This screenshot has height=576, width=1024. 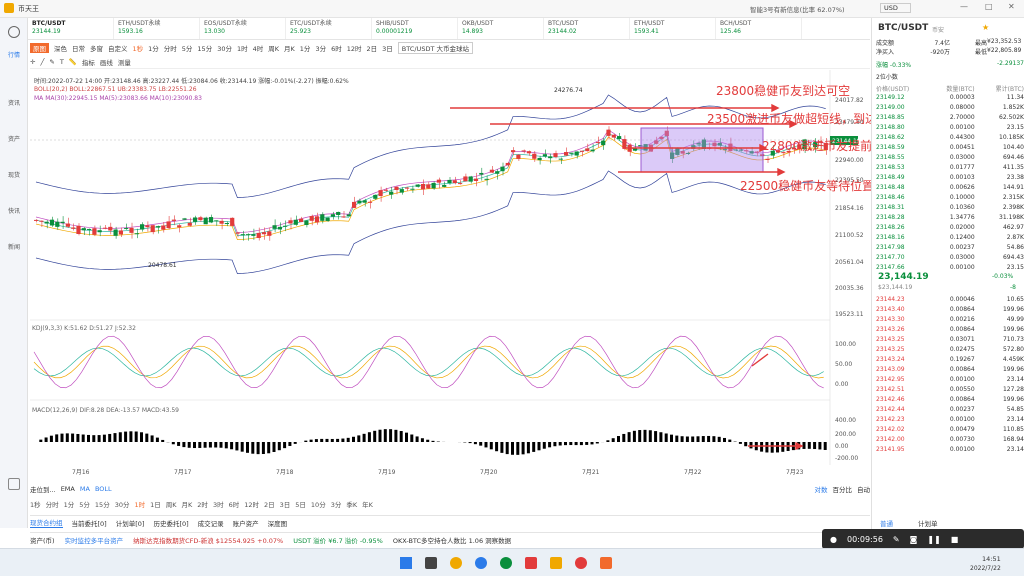 What do you see at coordinates (69, 505) in the screenshot?
I see `interval-2: 1分` at bounding box center [69, 505].